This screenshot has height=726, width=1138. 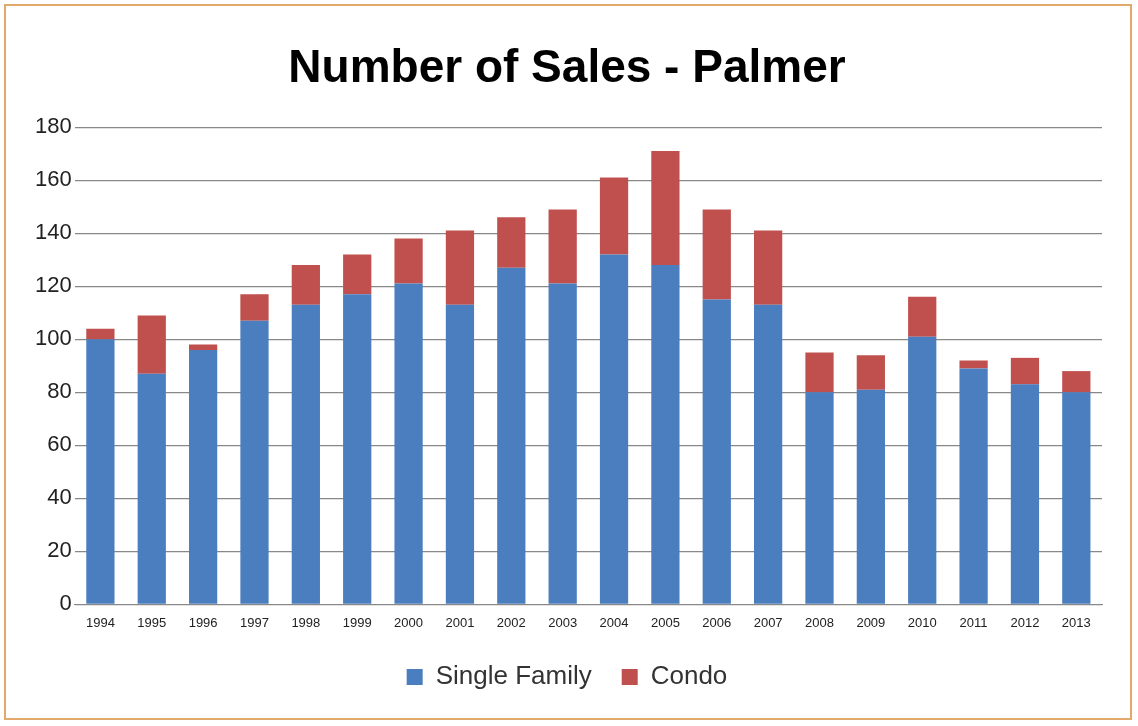 What do you see at coordinates (768, 622) in the screenshot?
I see `x-tick-label: 2007` at bounding box center [768, 622].